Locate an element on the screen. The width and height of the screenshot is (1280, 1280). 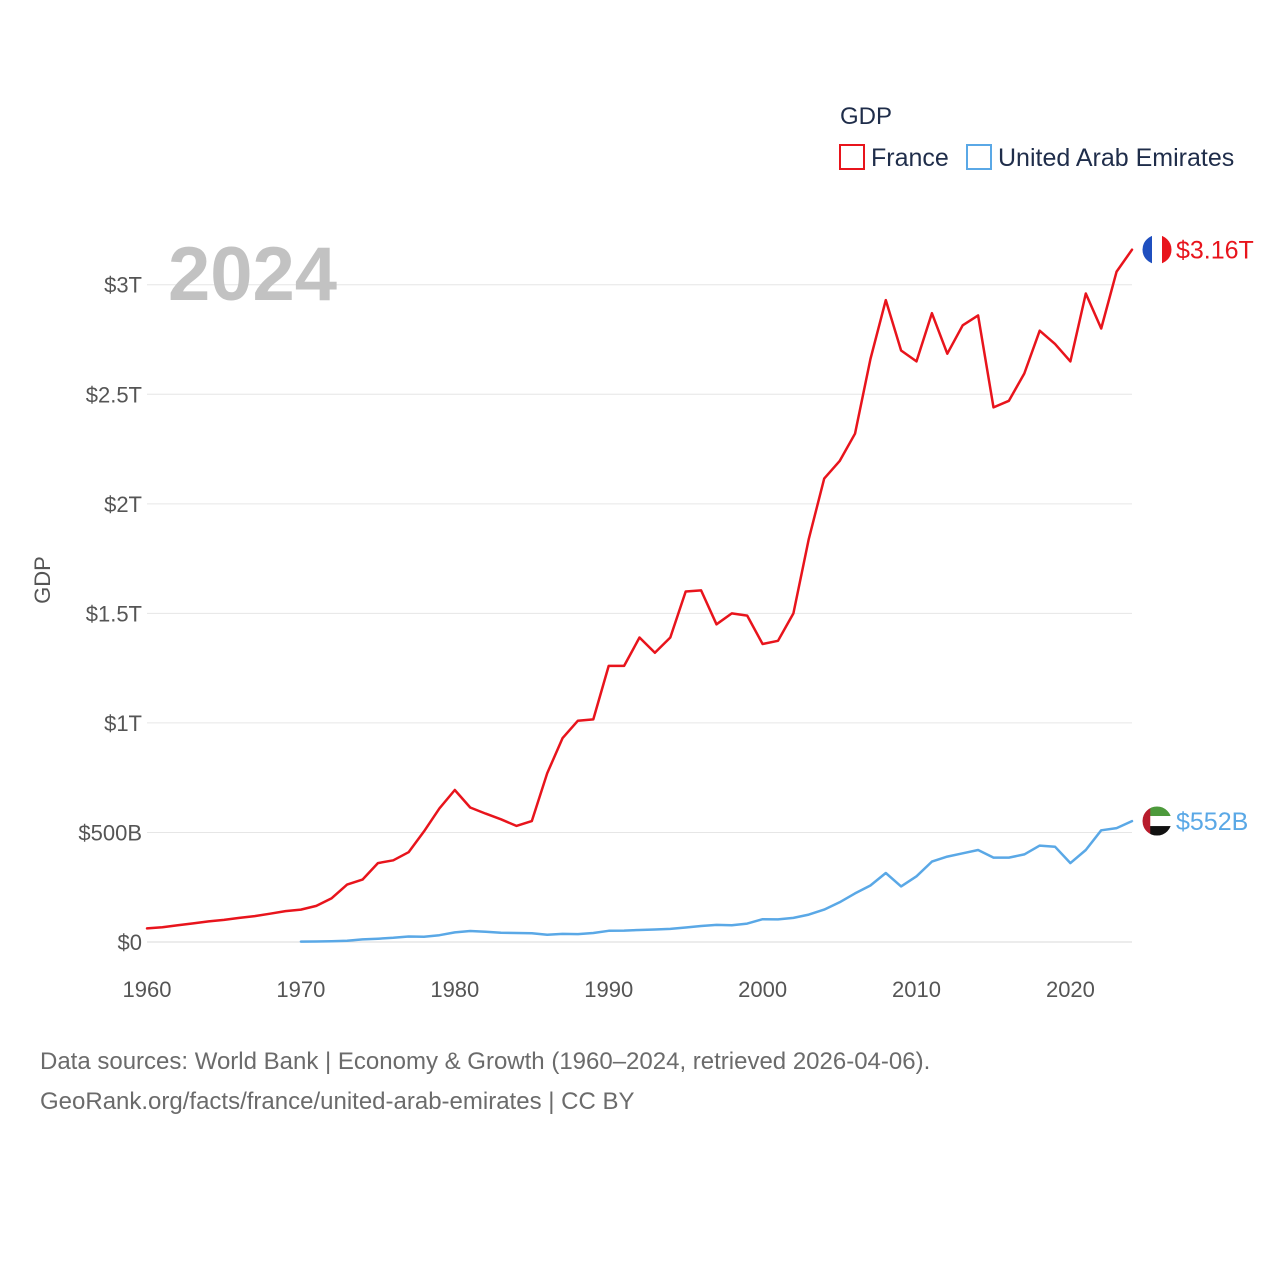
legend-label-uae: United Arab Emirates is located at coordinates (1116, 158).